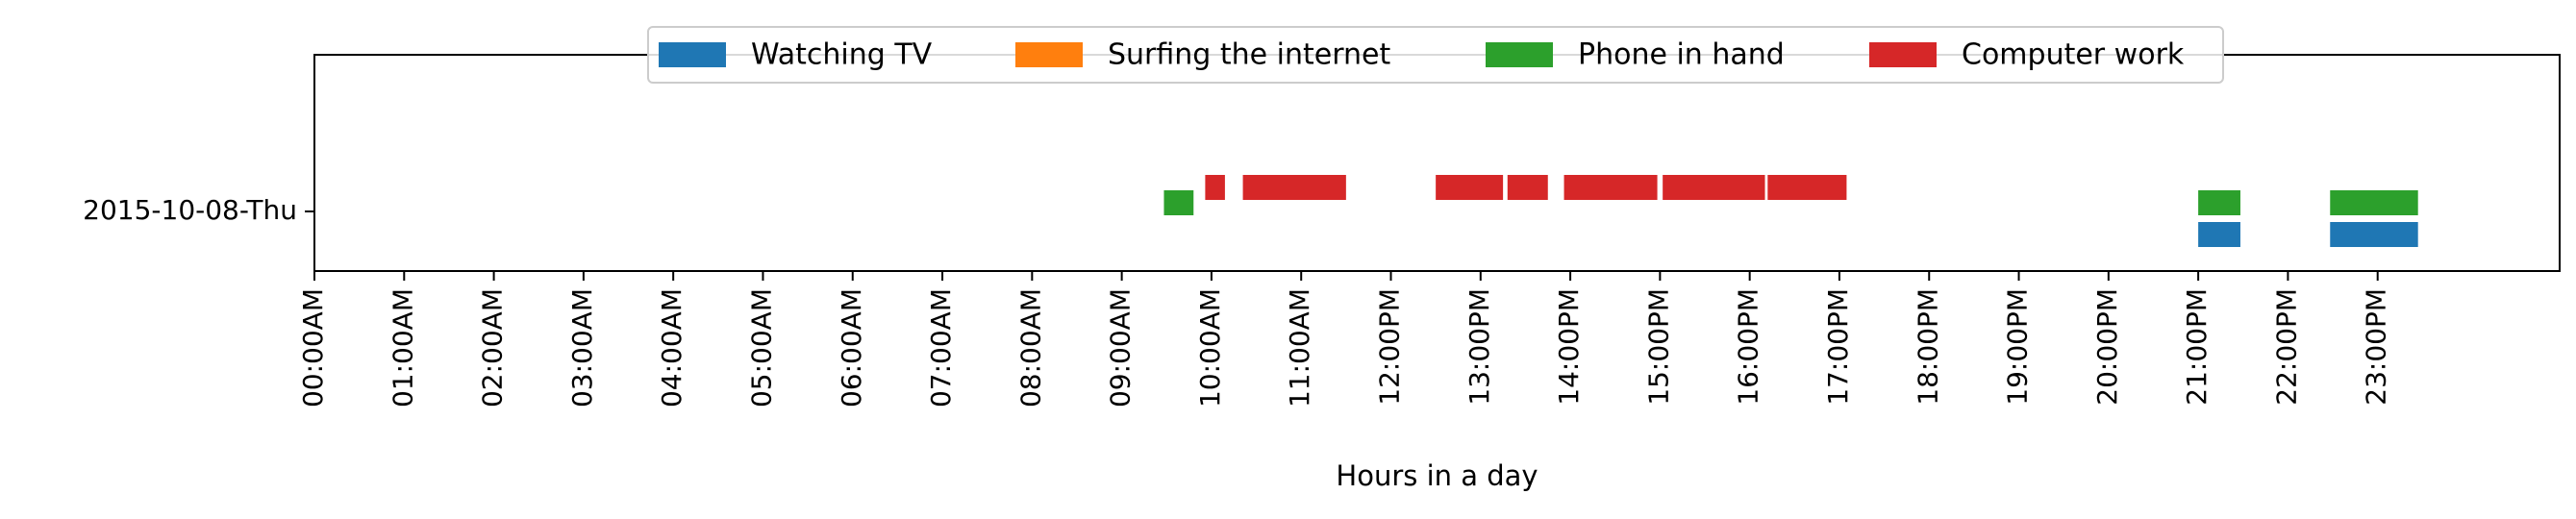 The width and height of the screenshot is (2576, 519). Describe the element at coordinates (851, 348) in the screenshot. I see `x-tick-label: 06:00AM` at that location.